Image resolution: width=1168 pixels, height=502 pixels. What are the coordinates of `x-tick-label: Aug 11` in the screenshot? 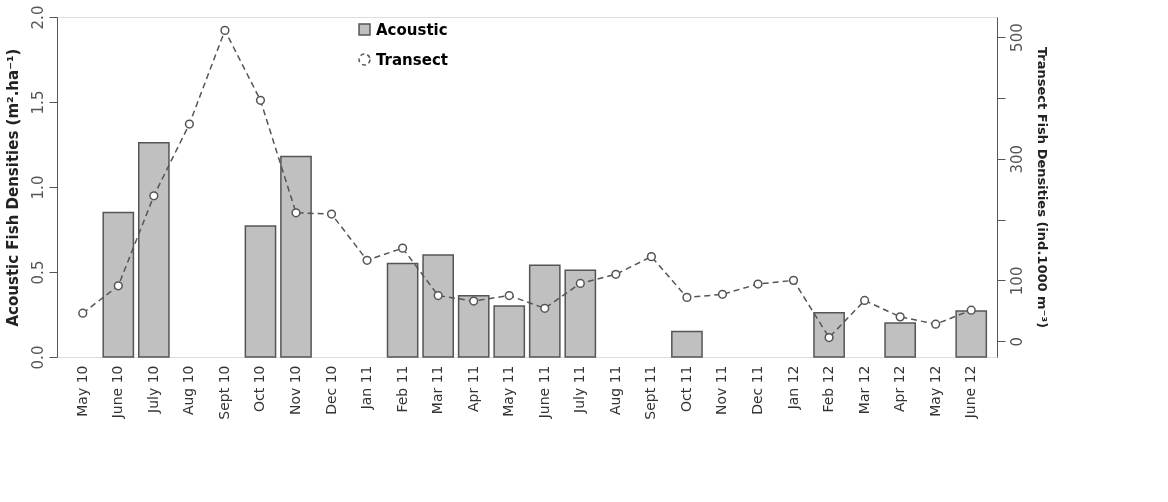 It's located at (614, 390).